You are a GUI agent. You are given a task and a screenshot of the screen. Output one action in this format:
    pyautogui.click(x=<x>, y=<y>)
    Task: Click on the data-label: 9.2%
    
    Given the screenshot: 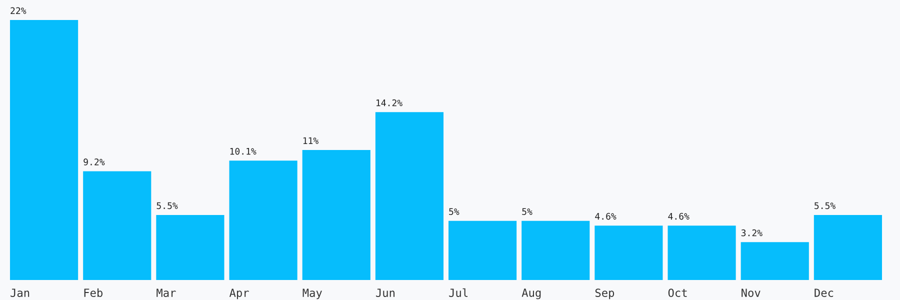 What is the action you would take?
    pyautogui.click(x=94, y=162)
    